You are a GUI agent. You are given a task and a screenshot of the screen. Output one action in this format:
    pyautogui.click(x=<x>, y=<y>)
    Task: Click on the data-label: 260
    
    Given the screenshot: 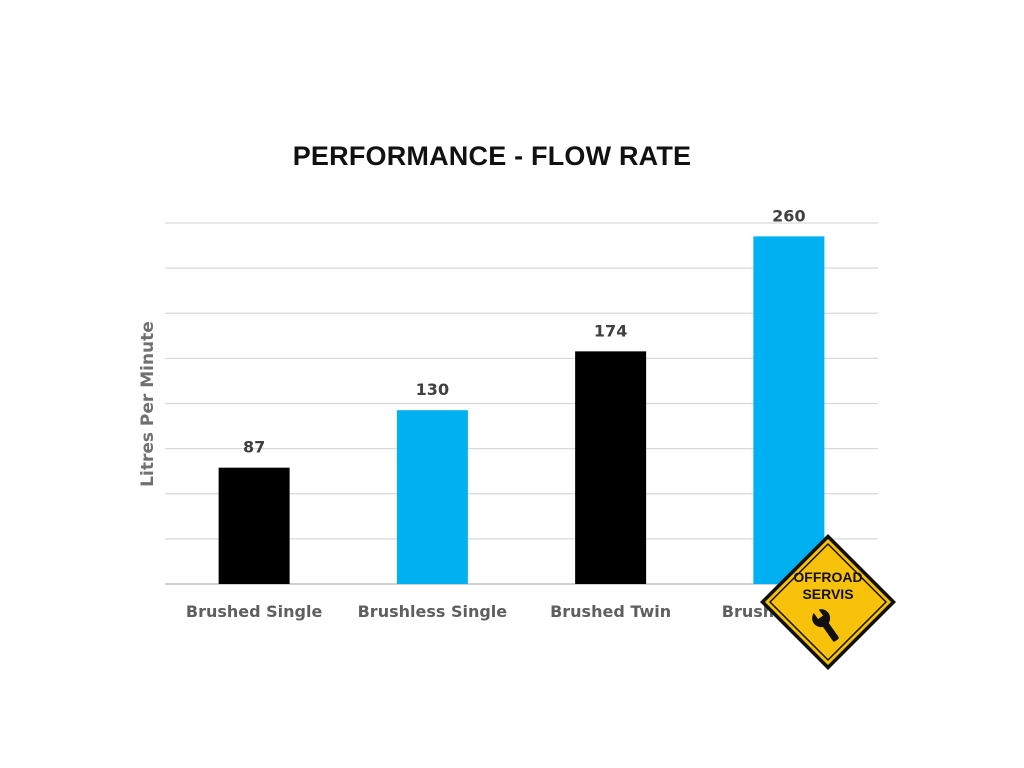 What is the action you would take?
    pyautogui.click(x=788, y=215)
    